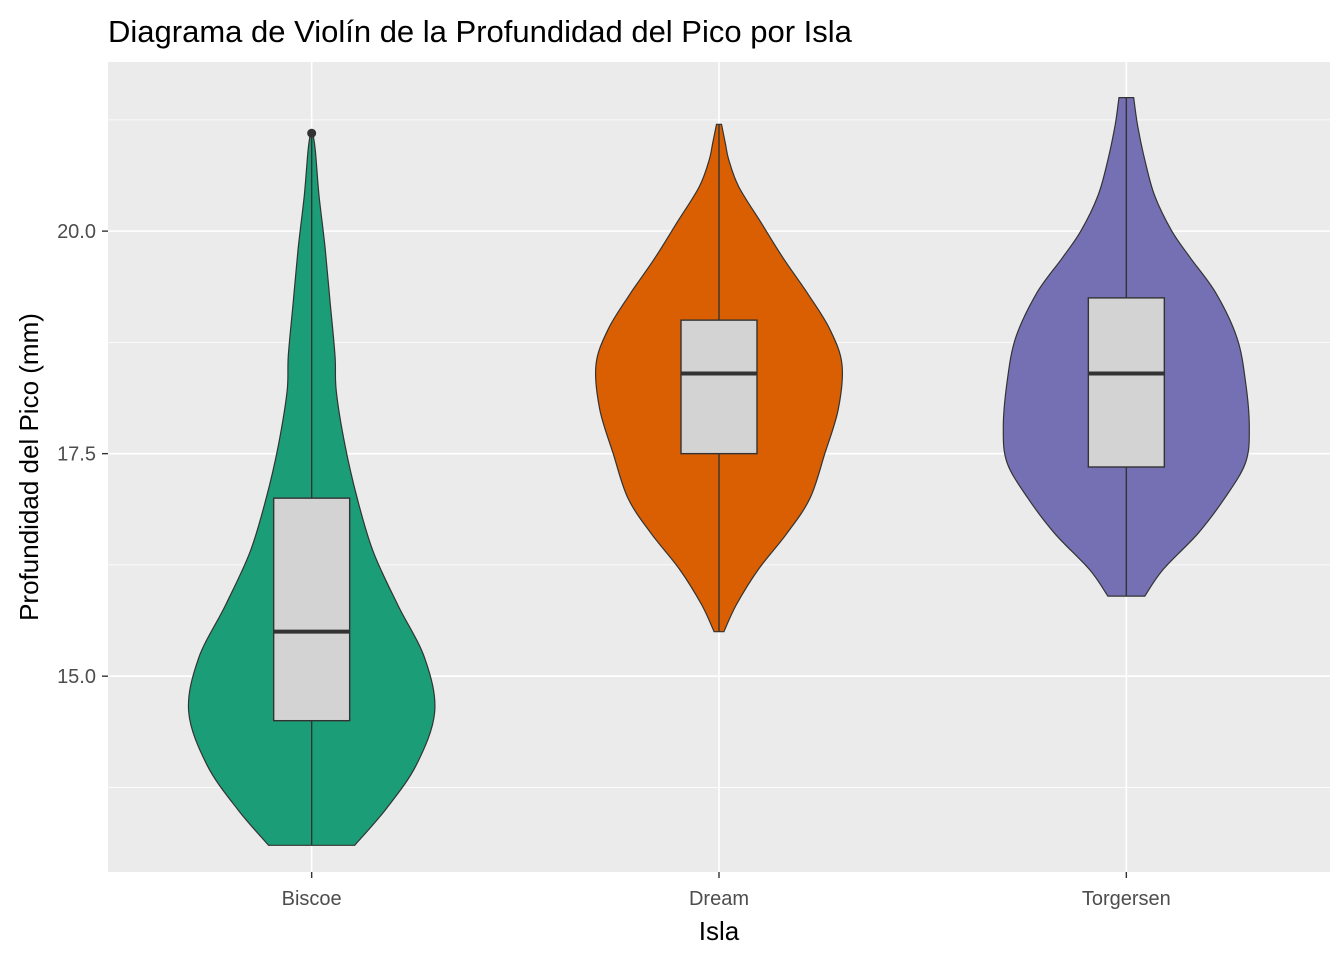  What do you see at coordinates (76, 677) in the screenshot?
I see `y-tick-label: 15.0` at bounding box center [76, 677].